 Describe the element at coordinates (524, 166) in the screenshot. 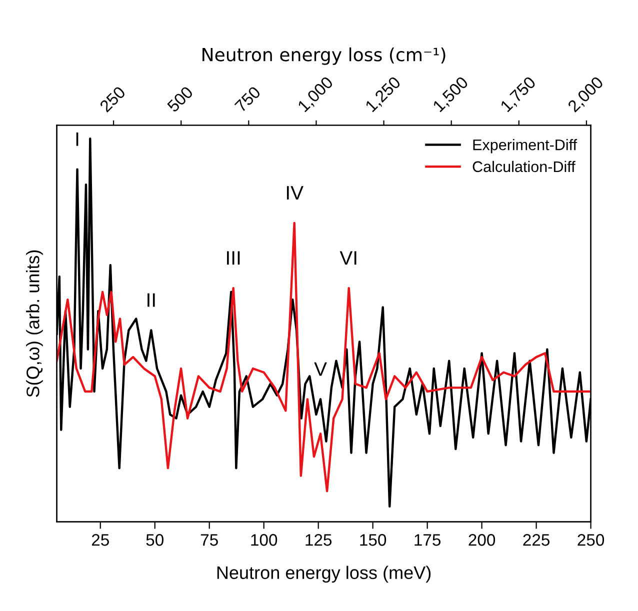

I see `legend-label: Calculation-Diff` at that location.